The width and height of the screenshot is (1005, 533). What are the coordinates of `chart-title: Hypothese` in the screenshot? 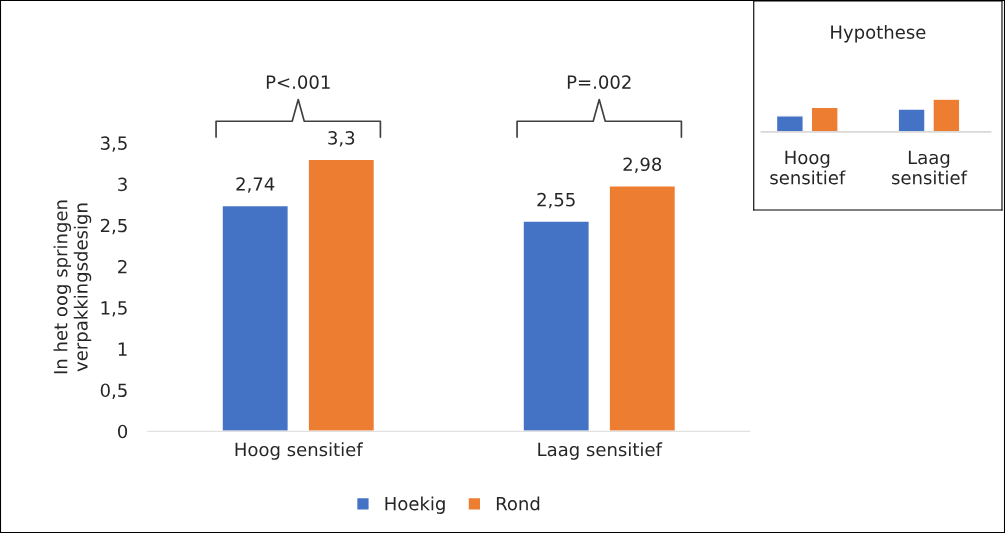 It's located at (878, 33).